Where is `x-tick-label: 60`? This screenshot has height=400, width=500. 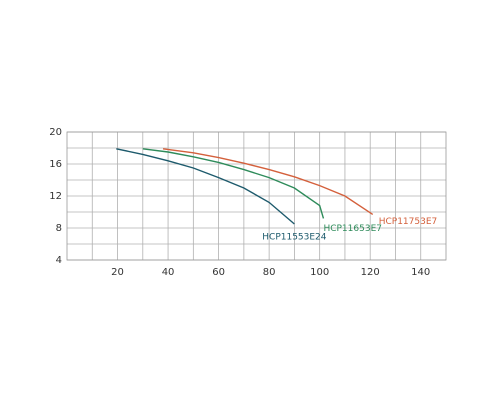
x-tick-label: 60 is located at coordinates (218, 272).